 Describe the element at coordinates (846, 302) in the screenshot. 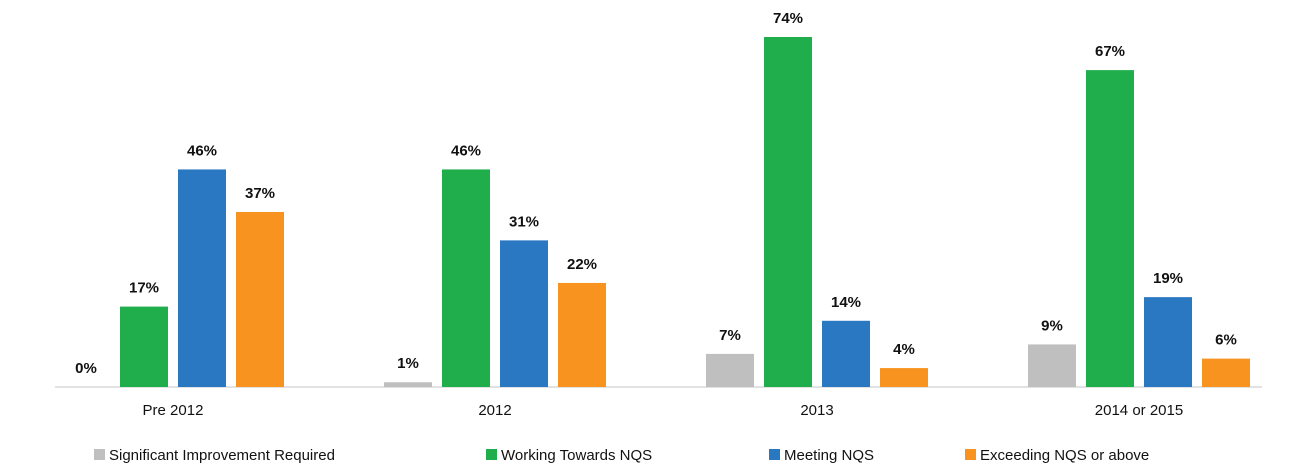

I see `data-label: 14%` at that location.